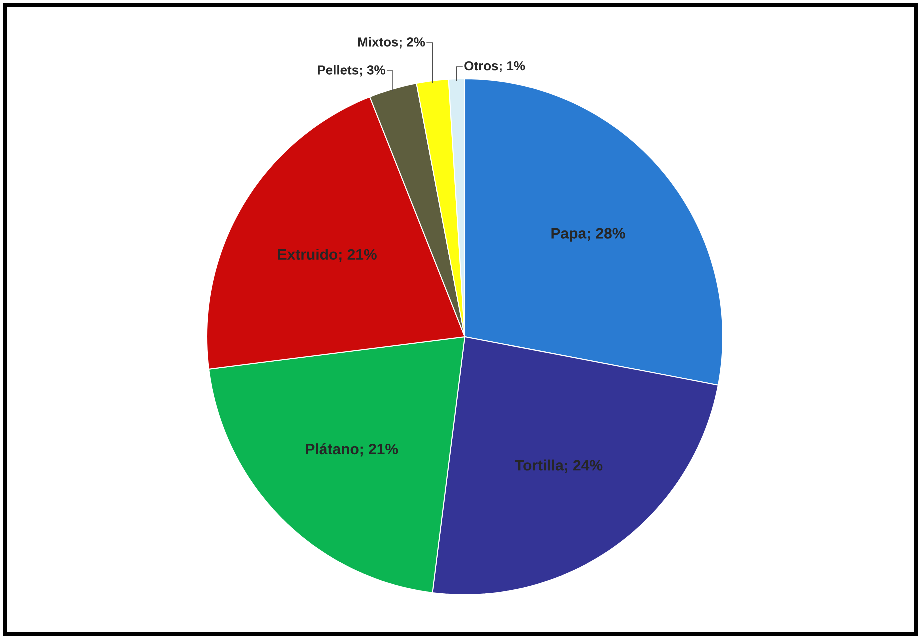 The image size is (921, 639). Describe the element at coordinates (539, 465) in the screenshot. I see `slice-label: Tortilla` at that location.